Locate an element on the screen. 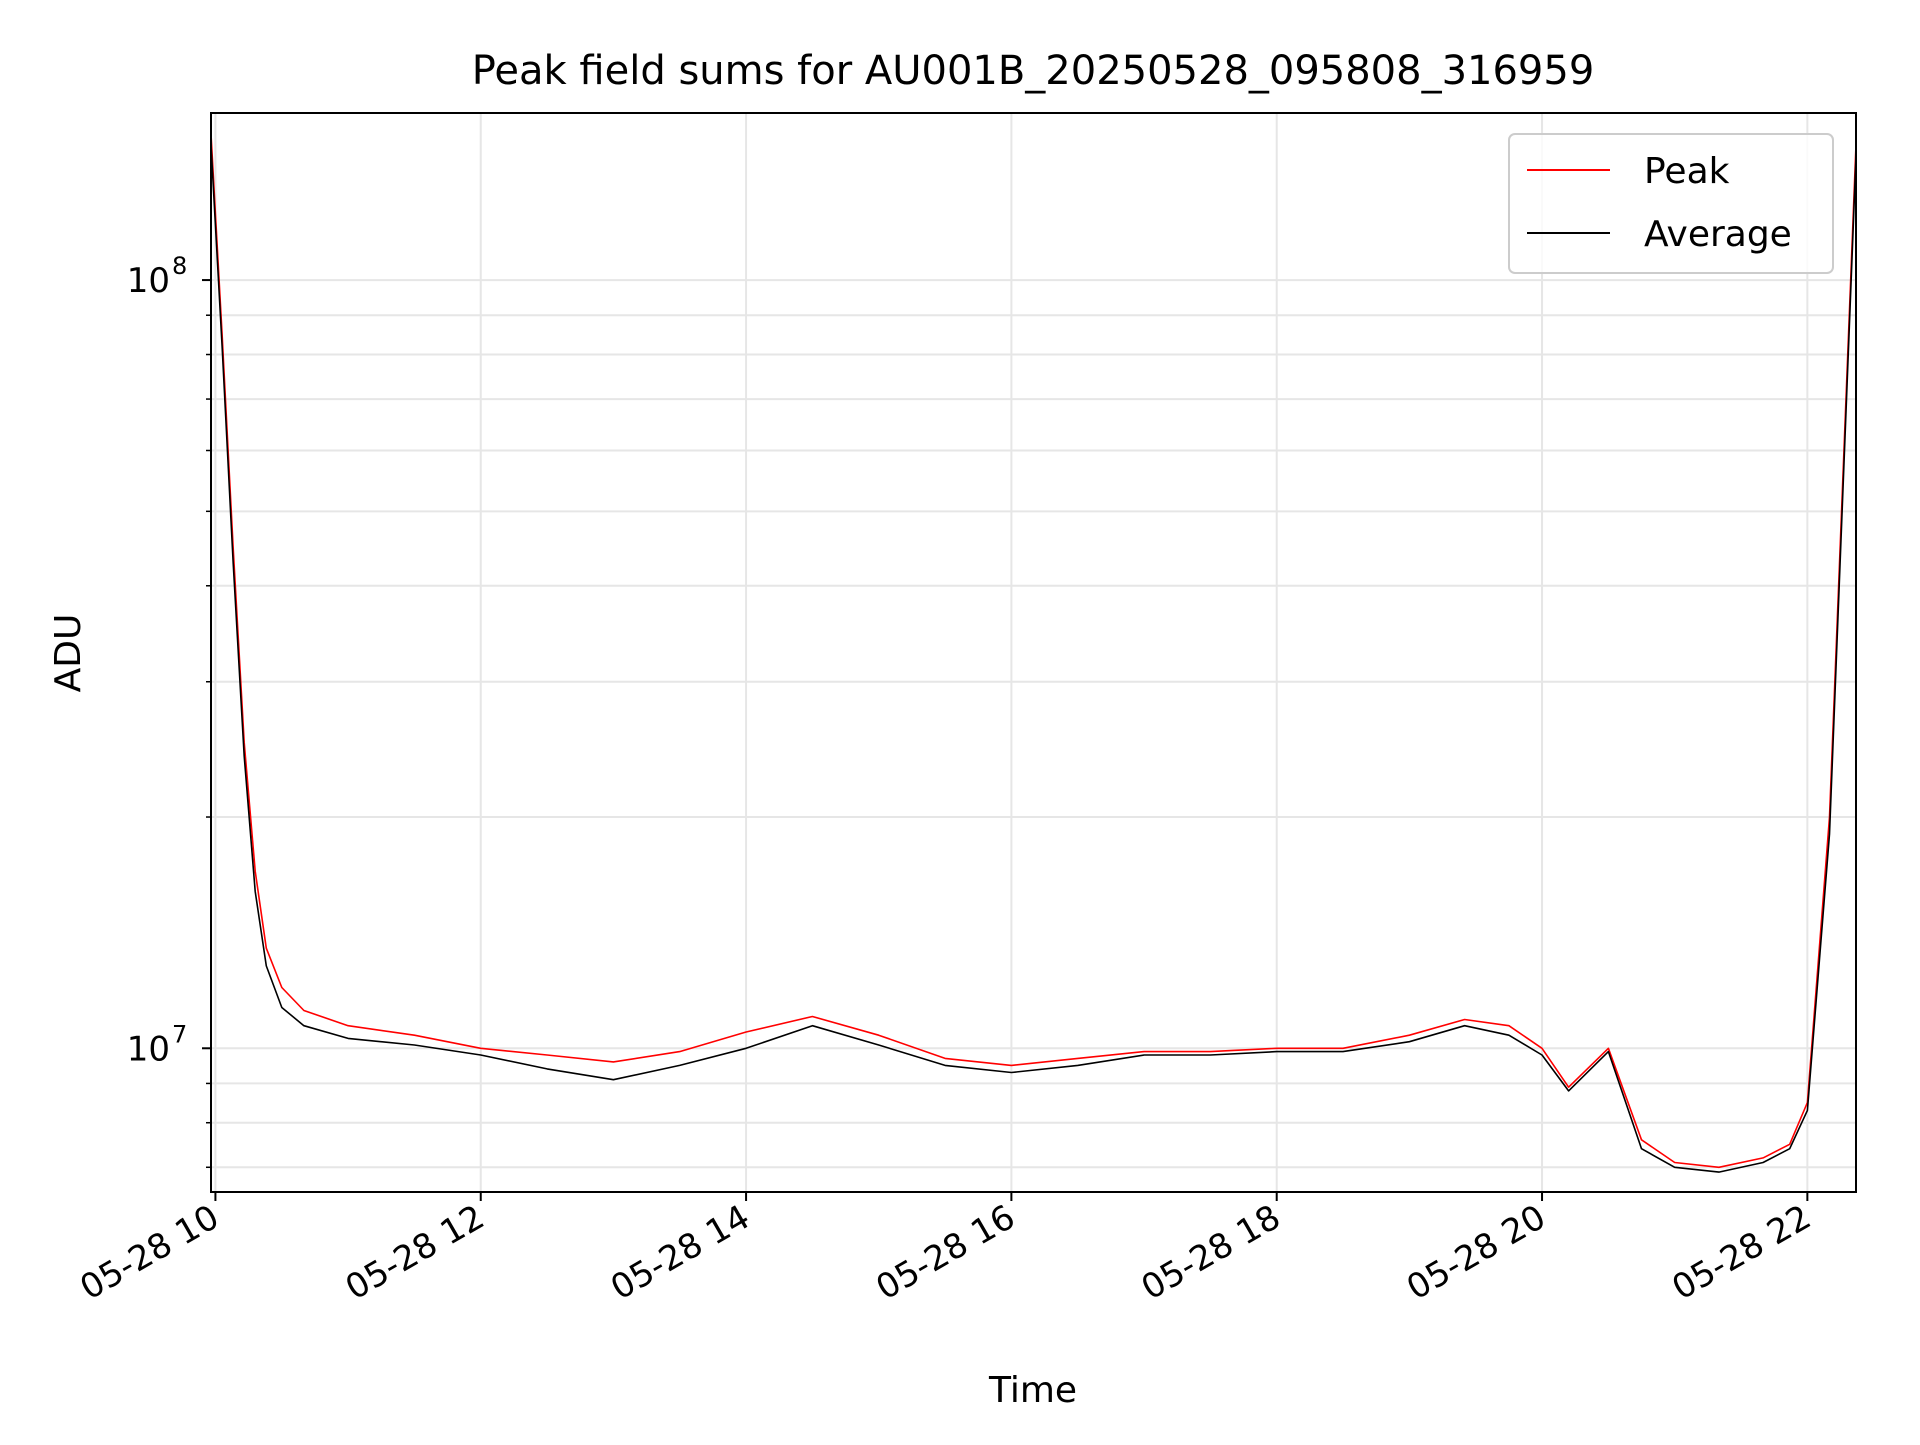  legend: Peak Average is located at coordinates (1671, 203).